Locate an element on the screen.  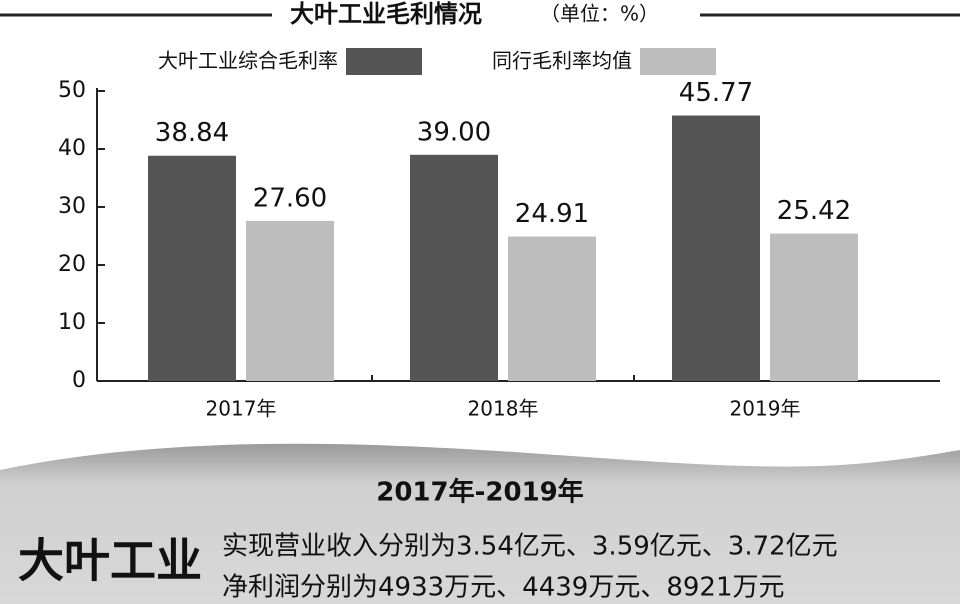
x-tick-label: 2018年 is located at coordinates (503, 409).